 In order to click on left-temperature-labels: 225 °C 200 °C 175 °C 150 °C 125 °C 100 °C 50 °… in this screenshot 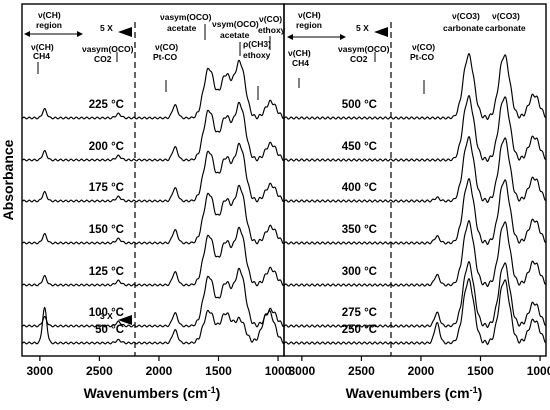, I will do `click(106, 217)`.